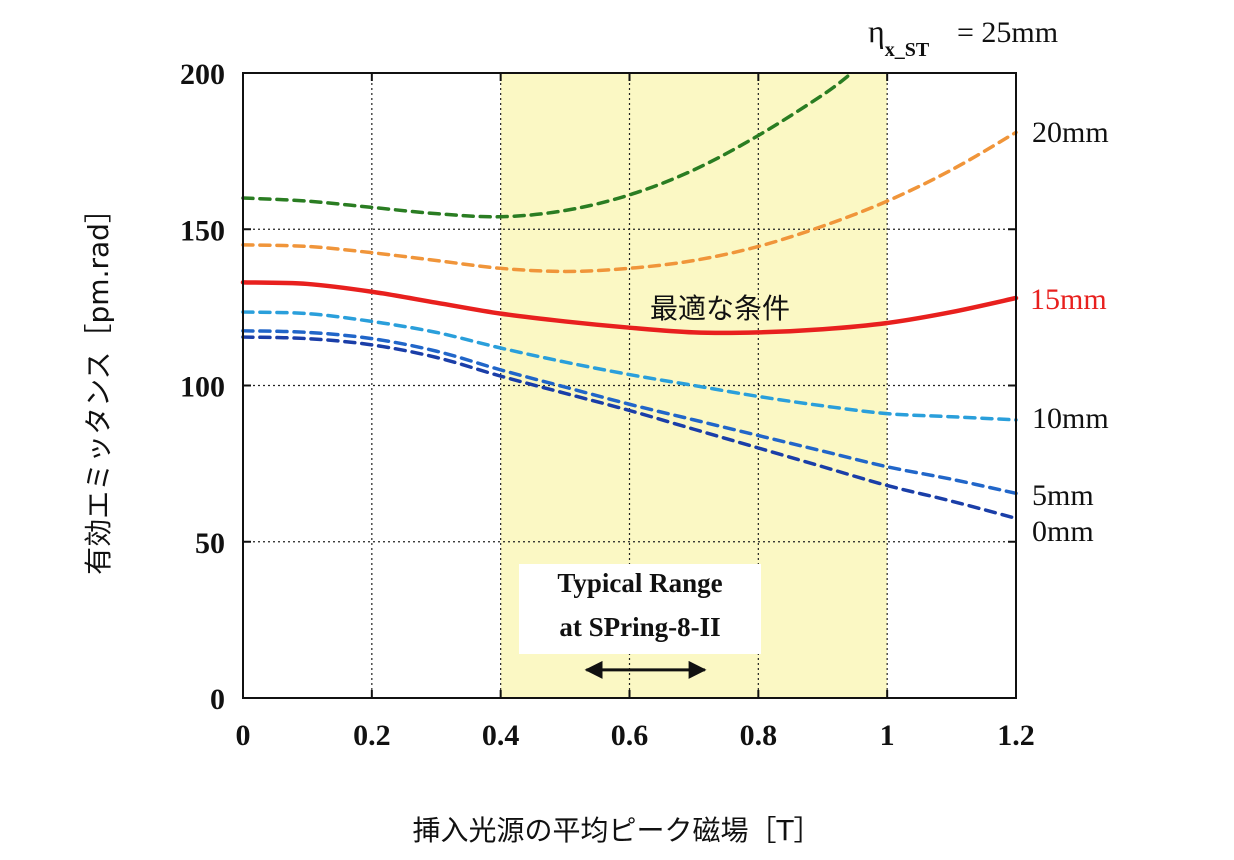 The image size is (1234, 860). I want to click on y-tick-label: 200, so click(202, 74).